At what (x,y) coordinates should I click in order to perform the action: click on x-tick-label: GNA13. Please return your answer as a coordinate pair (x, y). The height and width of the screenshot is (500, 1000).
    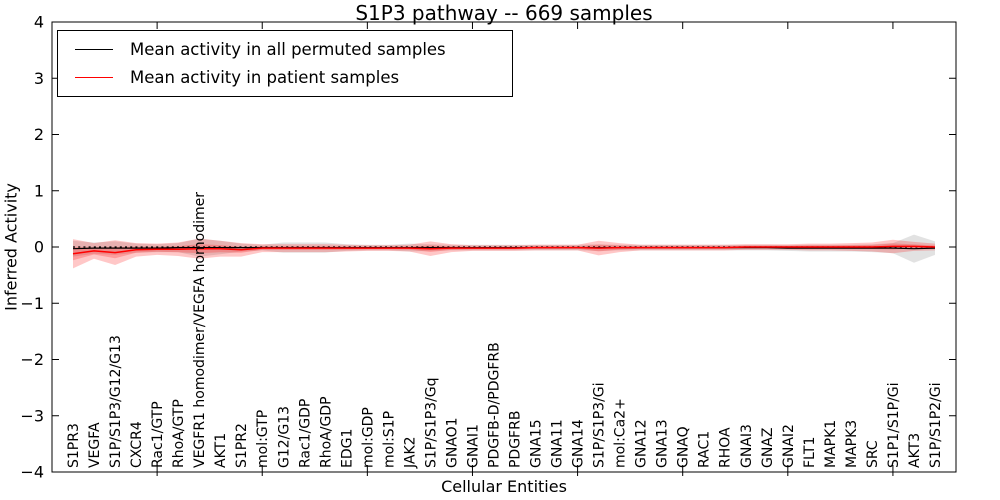
    Looking at the image, I should click on (663, 443).